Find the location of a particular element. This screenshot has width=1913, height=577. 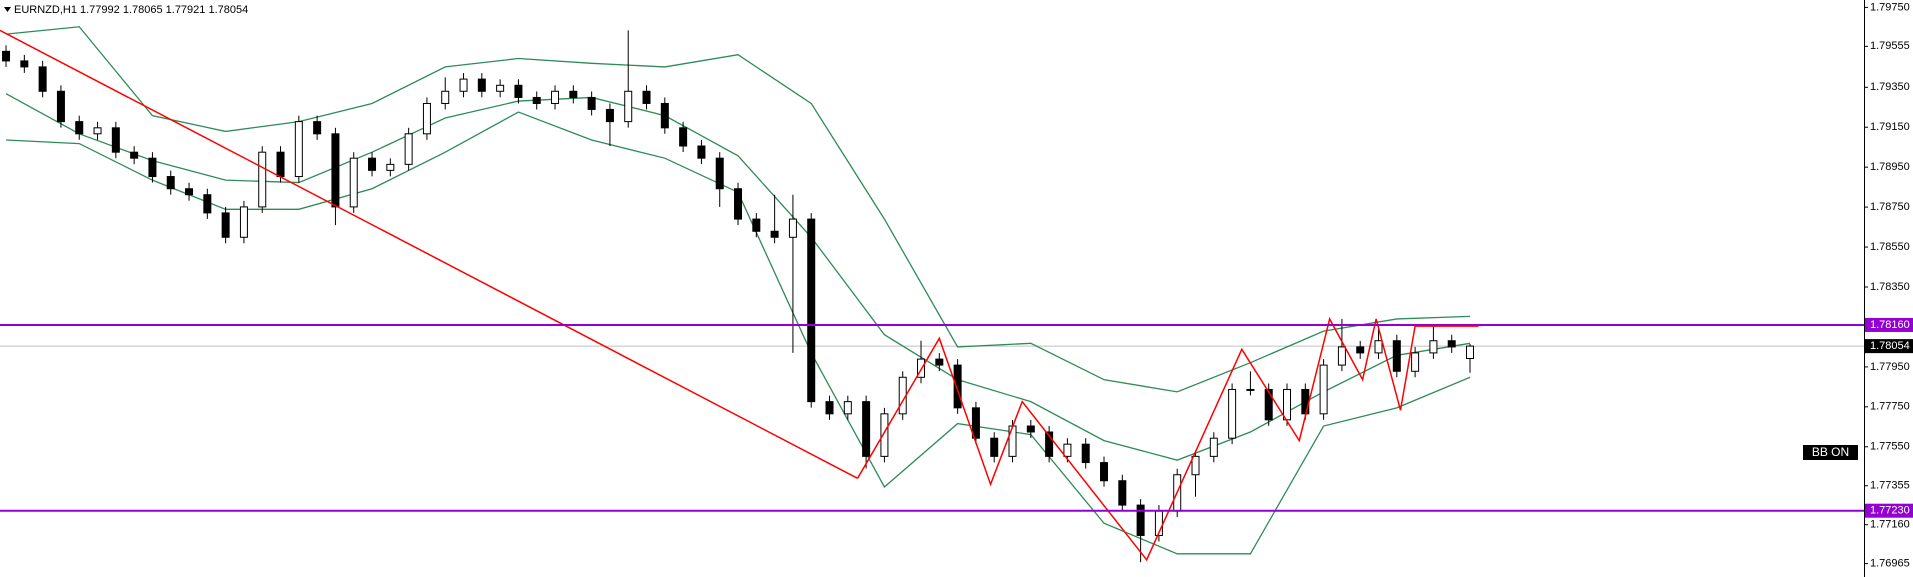

bb-button-label: BB ON is located at coordinates (1830, 452).